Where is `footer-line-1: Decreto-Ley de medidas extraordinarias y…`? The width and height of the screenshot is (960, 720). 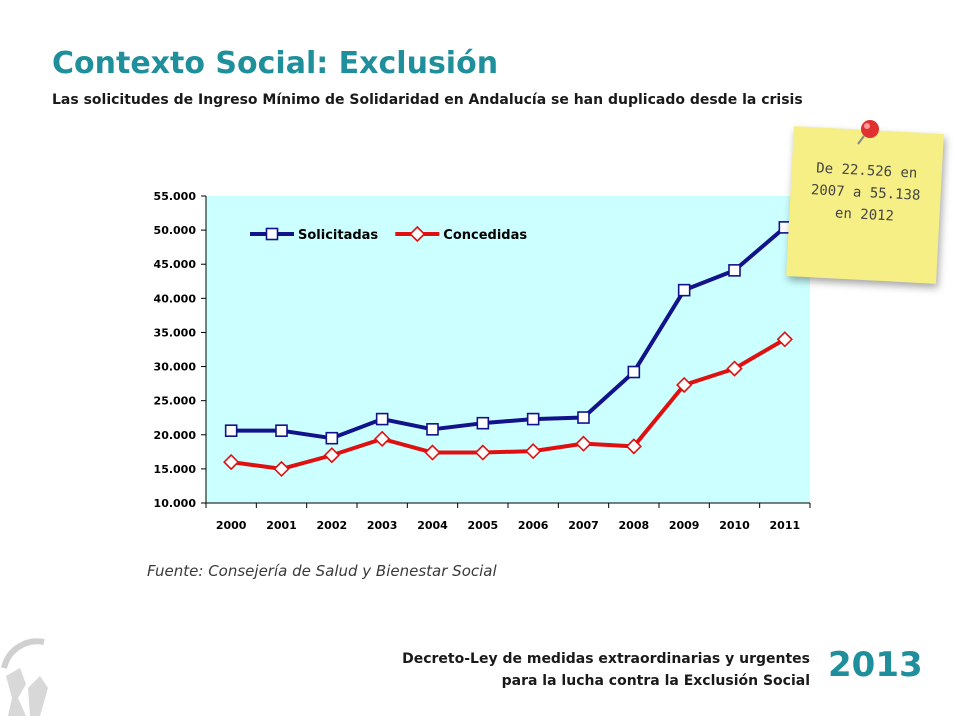
footer-line-1: Decreto-Ley de medidas extraordinarias y… is located at coordinates (606, 659).